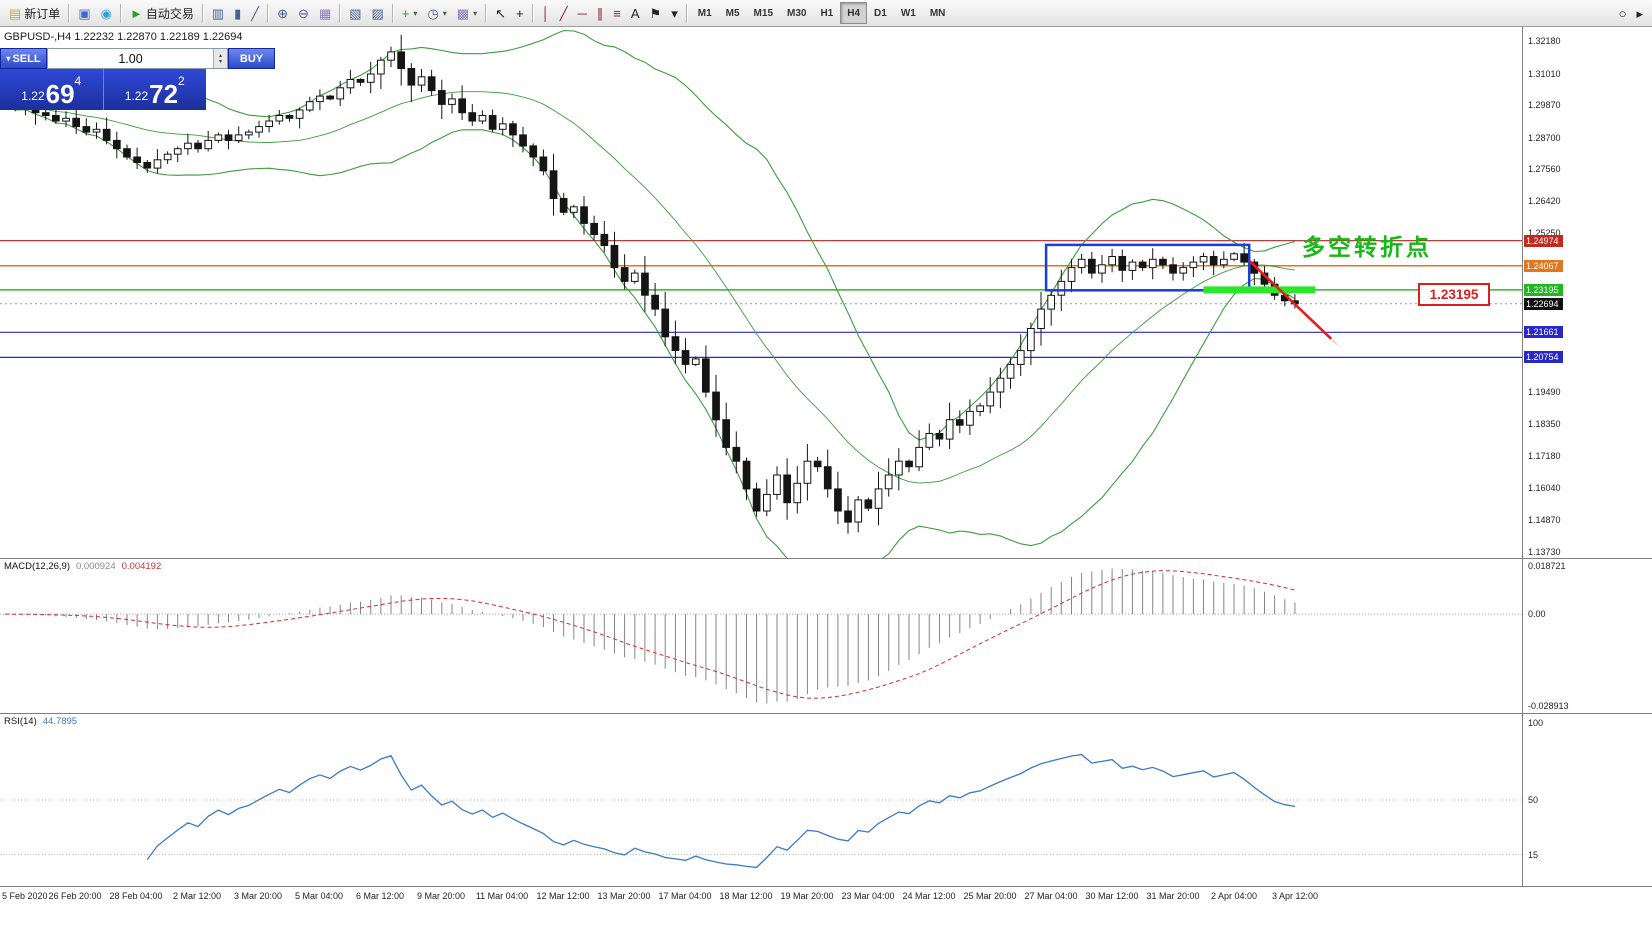 The width and height of the screenshot is (1652, 950). I want to click on timeframe-button-m15: M15, so click(763, 13).